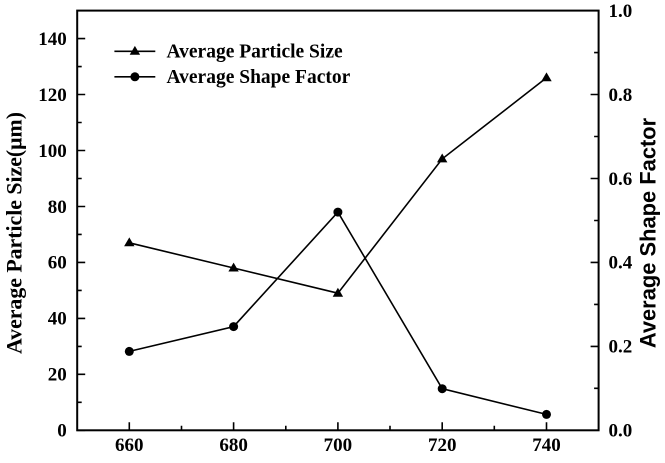 The image size is (665, 463). What do you see at coordinates (52, 39) in the screenshot?
I see `svg-text: 140` at bounding box center [52, 39].